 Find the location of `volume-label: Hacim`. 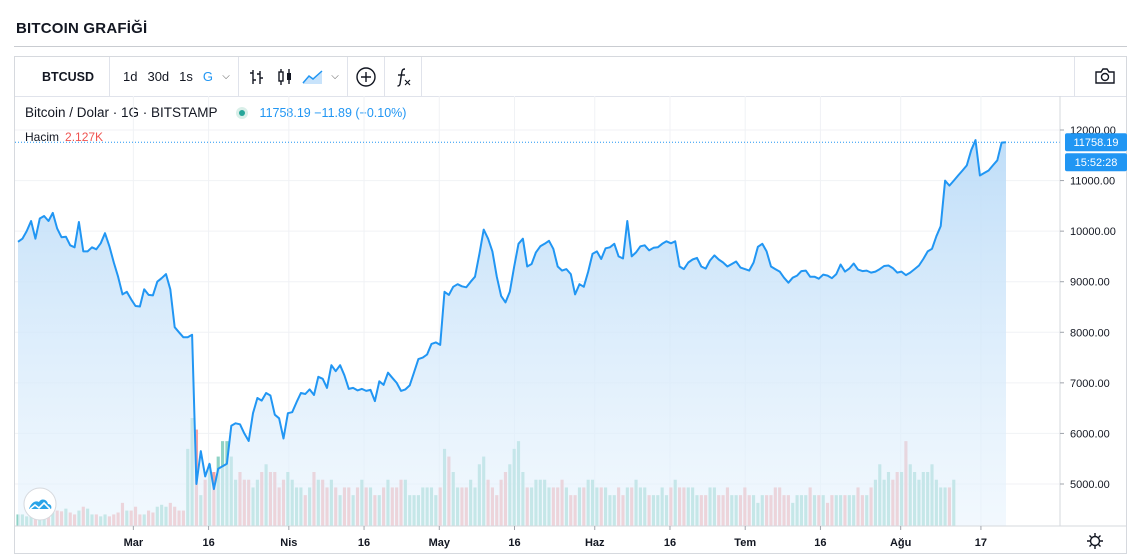

volume-label: Hacim is located at coordinates (42, 137).